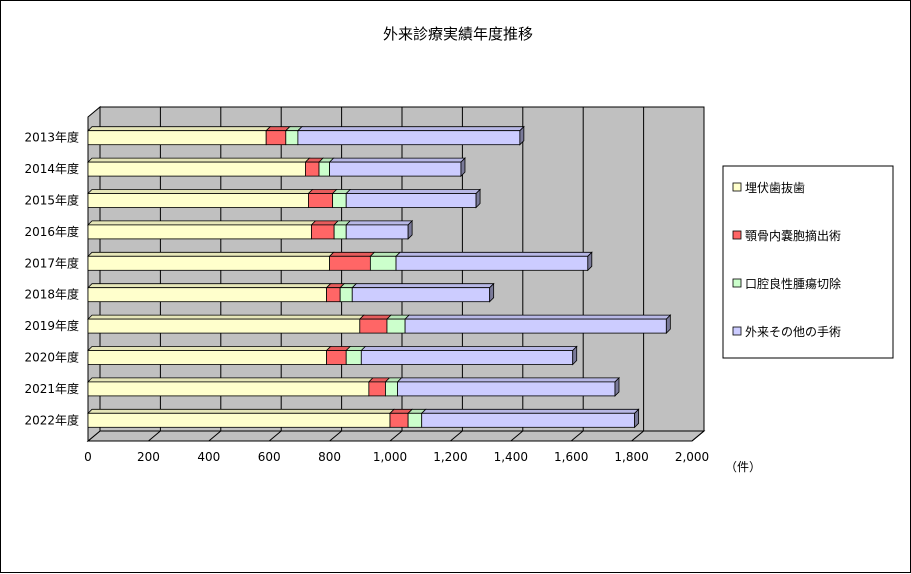  I want to click on legend-label: 外来その他の手術, so click(793, 332).